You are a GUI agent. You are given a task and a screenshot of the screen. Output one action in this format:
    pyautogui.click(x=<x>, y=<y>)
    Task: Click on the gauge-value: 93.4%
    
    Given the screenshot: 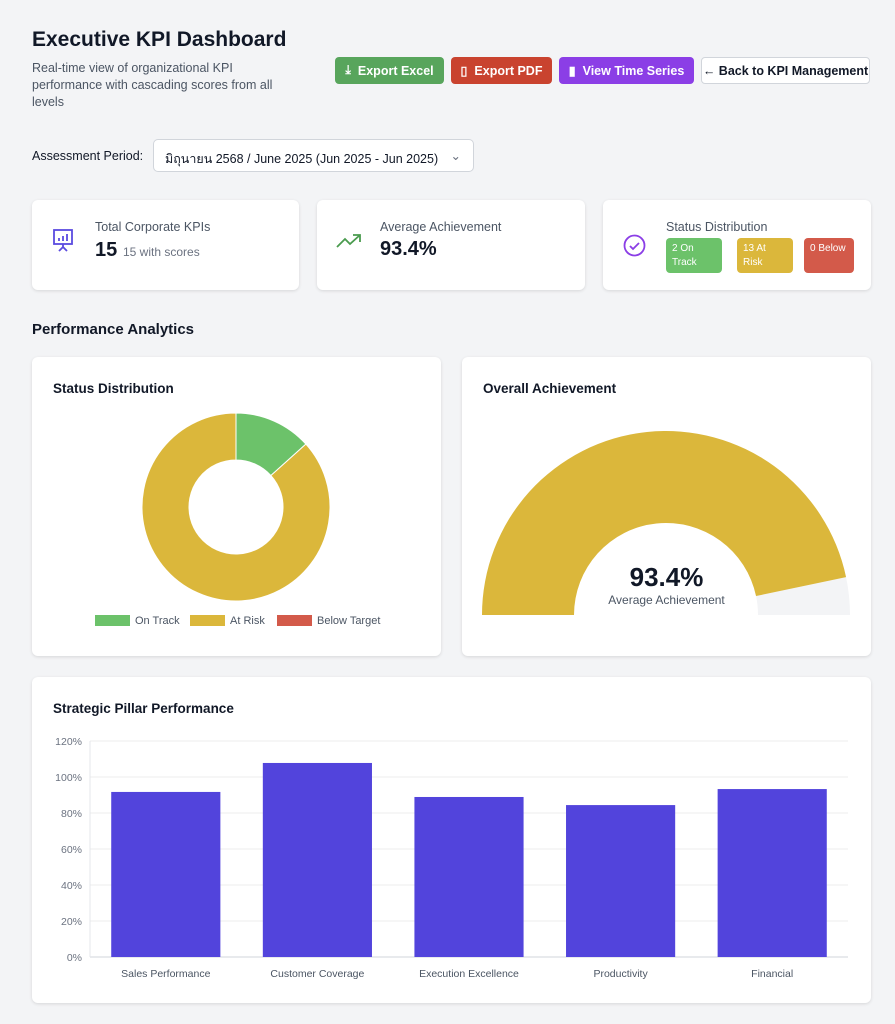 What is the action you would take?
    pyautogui.click(x=666, y=577)
    